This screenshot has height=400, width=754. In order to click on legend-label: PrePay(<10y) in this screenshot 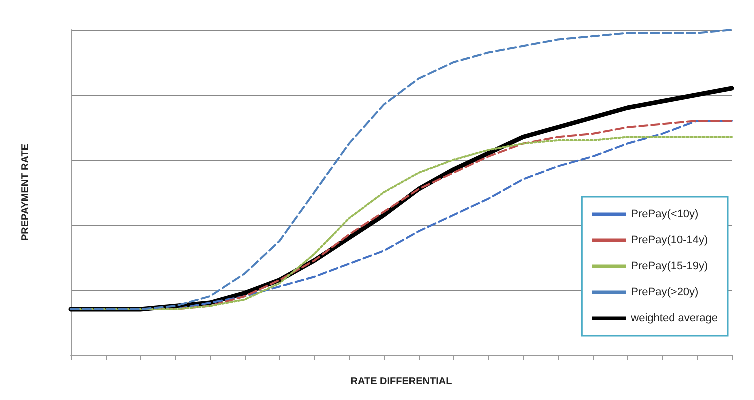, I will do `click(665, 214)`.